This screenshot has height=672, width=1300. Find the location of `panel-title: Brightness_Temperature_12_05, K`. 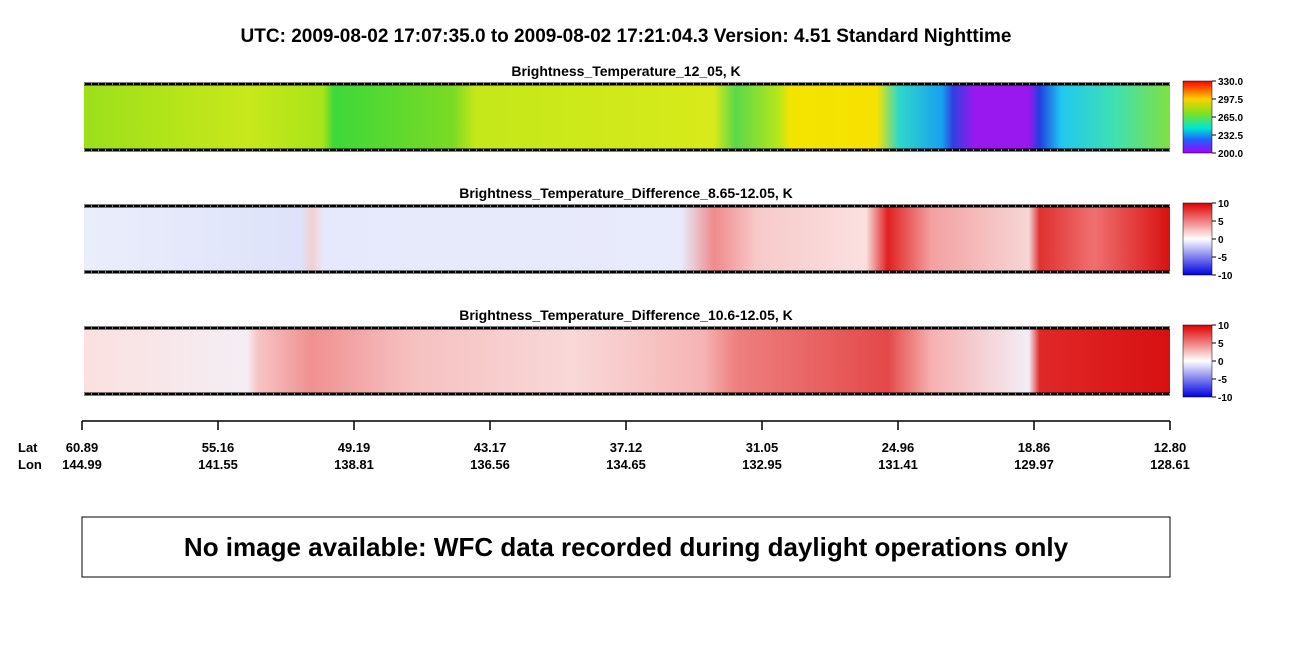

panel-title: Brightness_Temperature_12_05, K is located at coordinates (625, 71).